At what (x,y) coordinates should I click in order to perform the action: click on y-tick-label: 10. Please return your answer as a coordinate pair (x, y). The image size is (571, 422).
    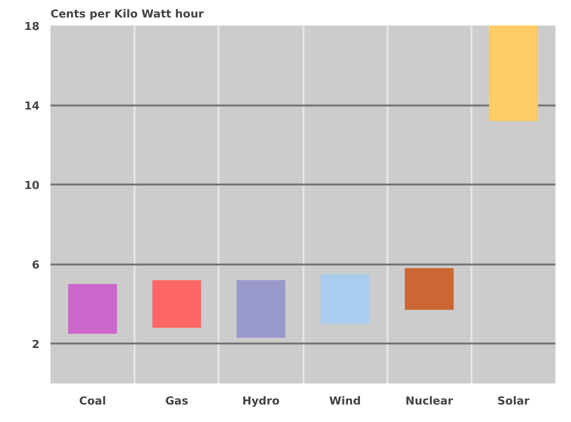
    Looking at the image, I should click on (32, 185).